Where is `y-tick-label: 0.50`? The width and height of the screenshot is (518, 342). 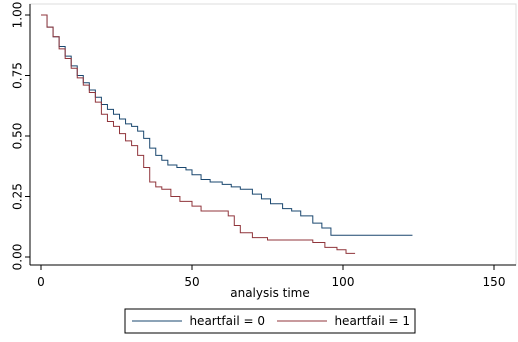 y-tick-label: 0.50 is located at coordinates (18, 136).